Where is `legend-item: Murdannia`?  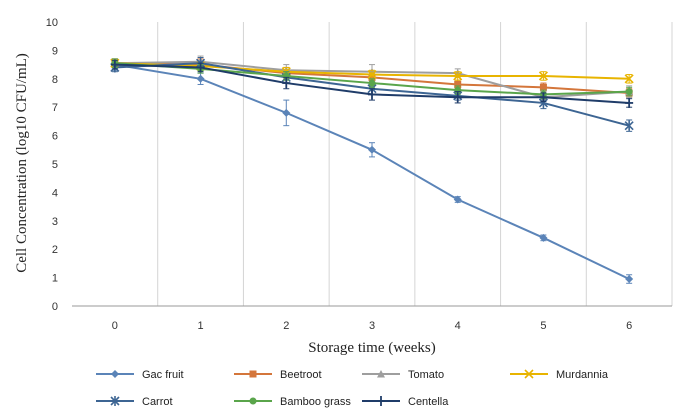
legend-item: Murdannia is located at coordinates (559, 375).